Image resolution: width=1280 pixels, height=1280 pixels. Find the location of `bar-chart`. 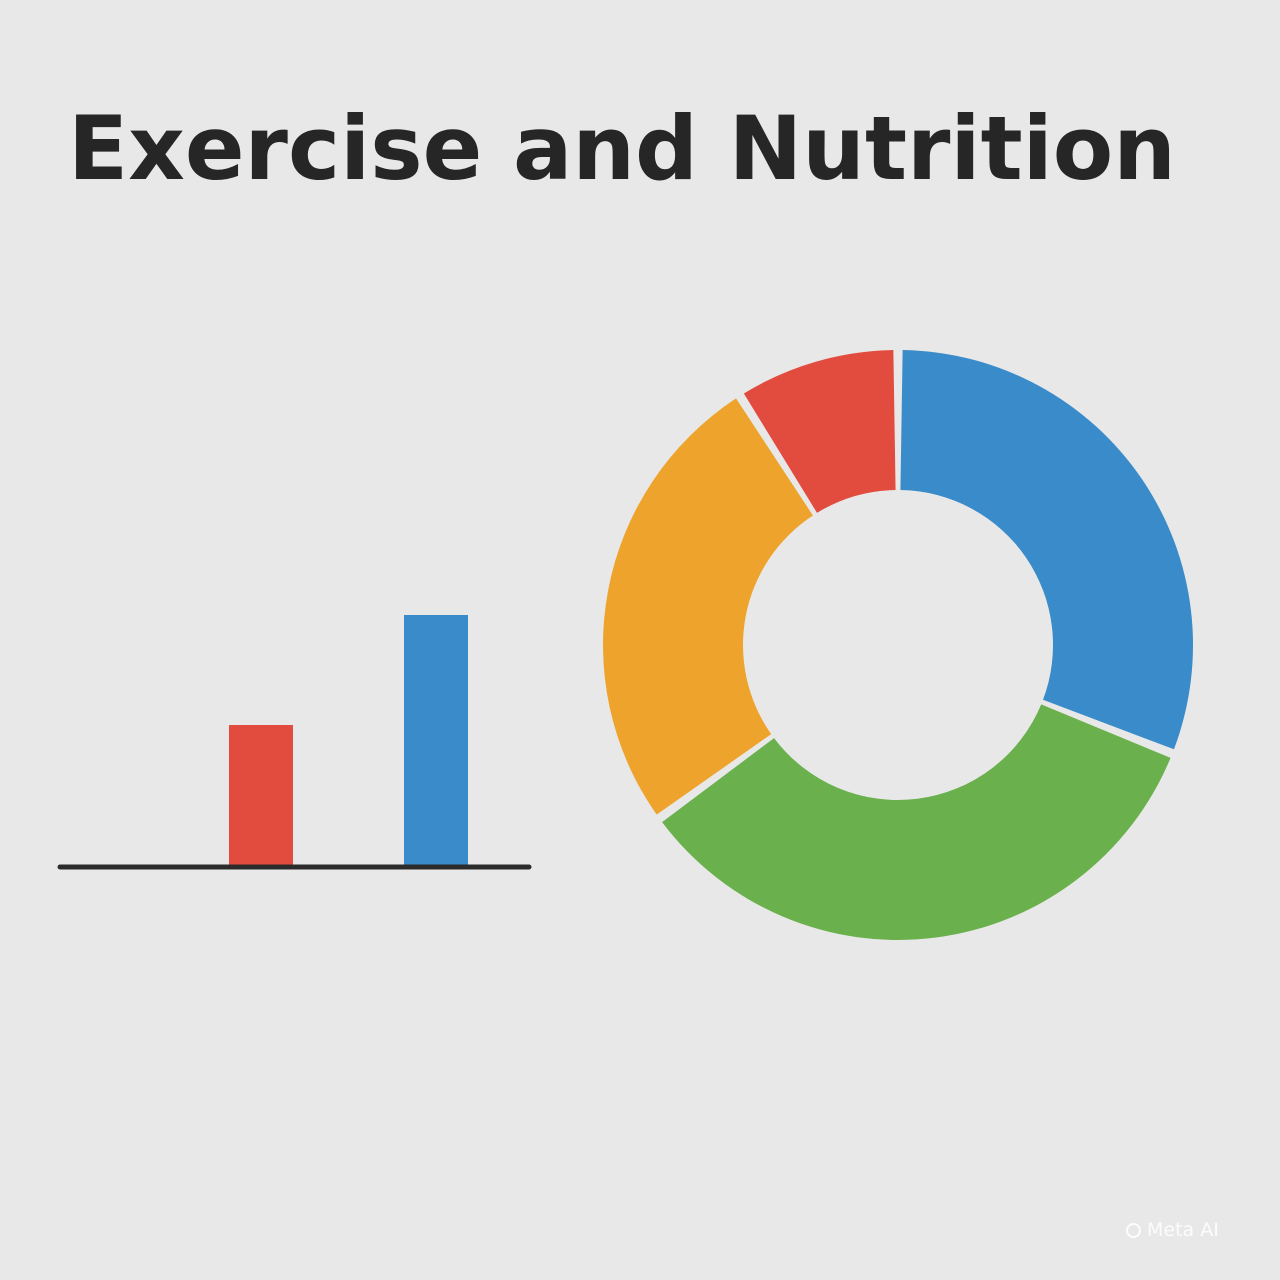

bar-chart is located at coordinates (294, 742).